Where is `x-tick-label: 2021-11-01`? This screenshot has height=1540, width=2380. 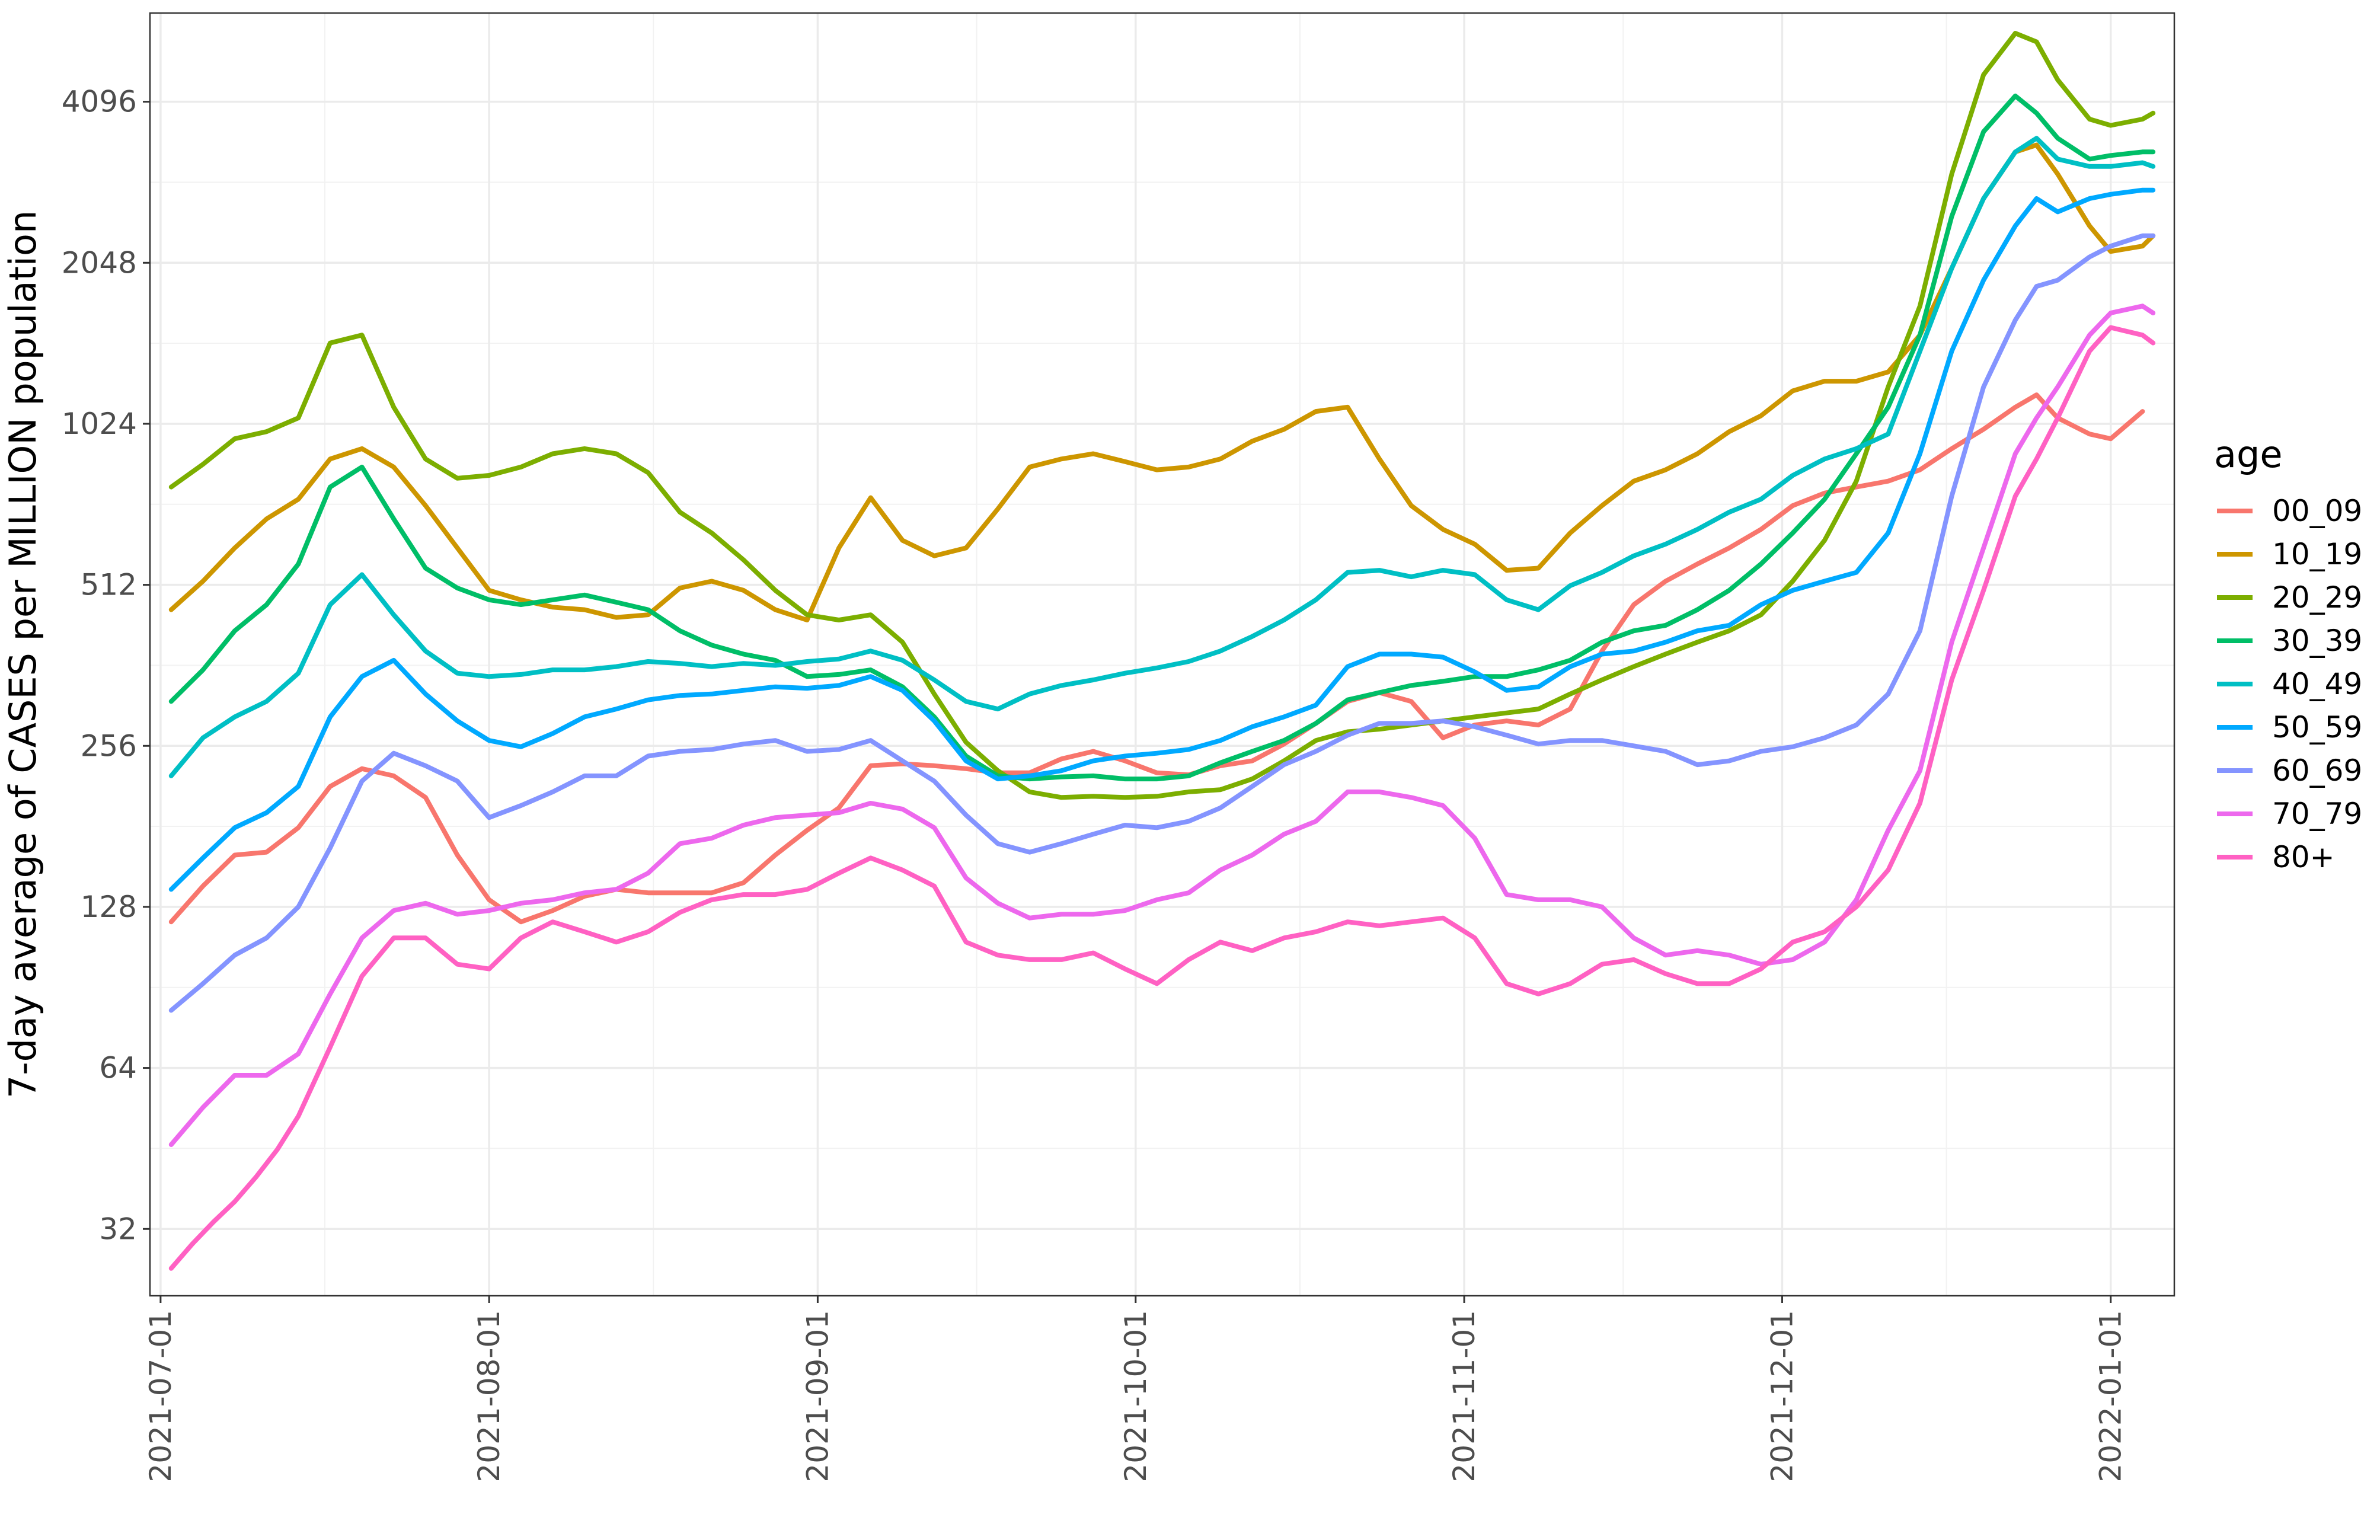 x-tick-label: 2021-11-01 is located at coordinates (1464, 1397).